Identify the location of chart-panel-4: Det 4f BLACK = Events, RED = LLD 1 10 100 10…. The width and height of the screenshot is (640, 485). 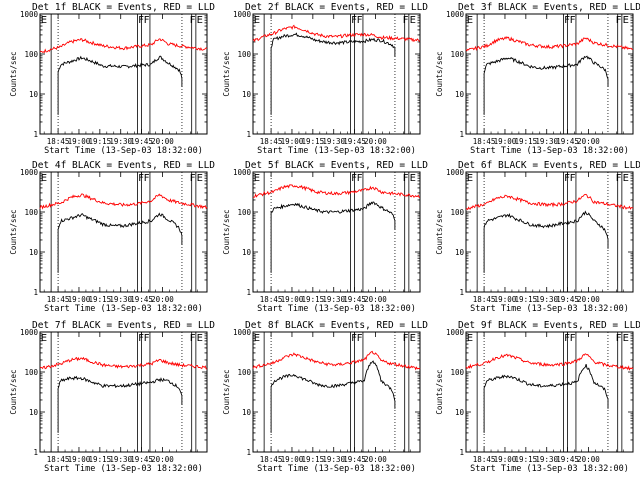
(112, 237).